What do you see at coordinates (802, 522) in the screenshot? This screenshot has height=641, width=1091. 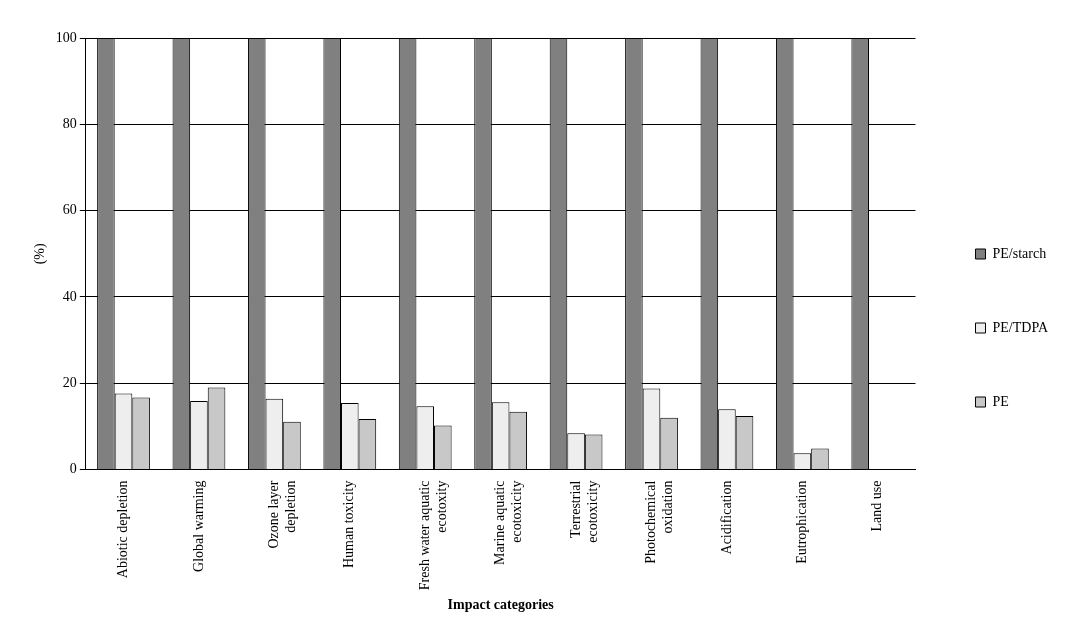 I see `x-tick-label: Eutrophication` at bounding box center [802, 522].